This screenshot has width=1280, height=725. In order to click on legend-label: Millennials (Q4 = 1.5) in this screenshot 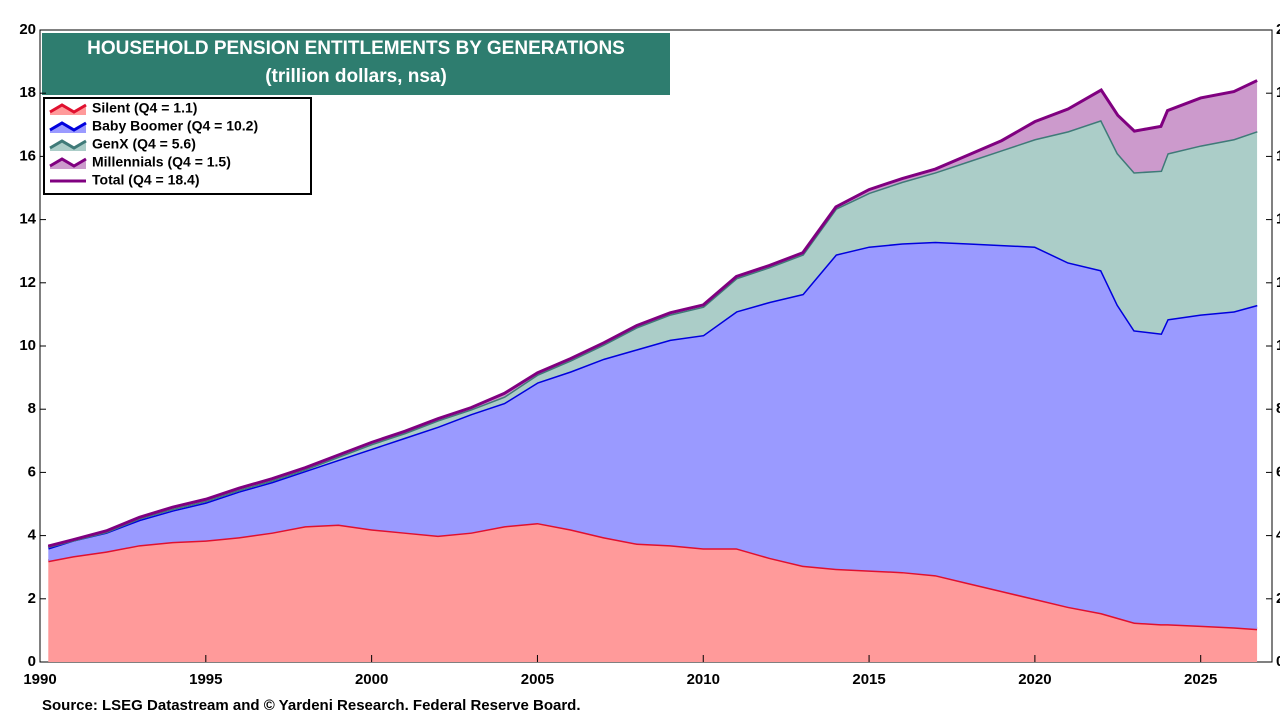, I will do `click(161, 162)`.